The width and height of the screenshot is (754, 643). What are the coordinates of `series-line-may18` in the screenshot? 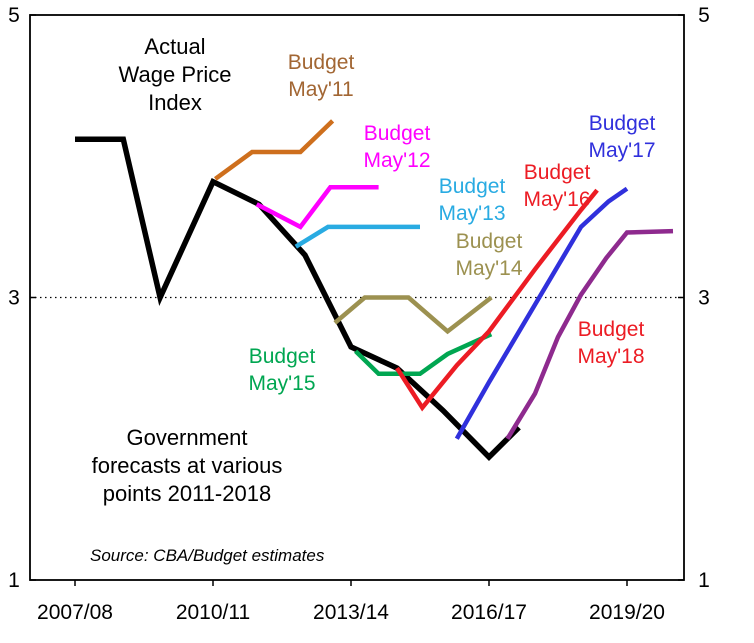 It's located at (589, 334).